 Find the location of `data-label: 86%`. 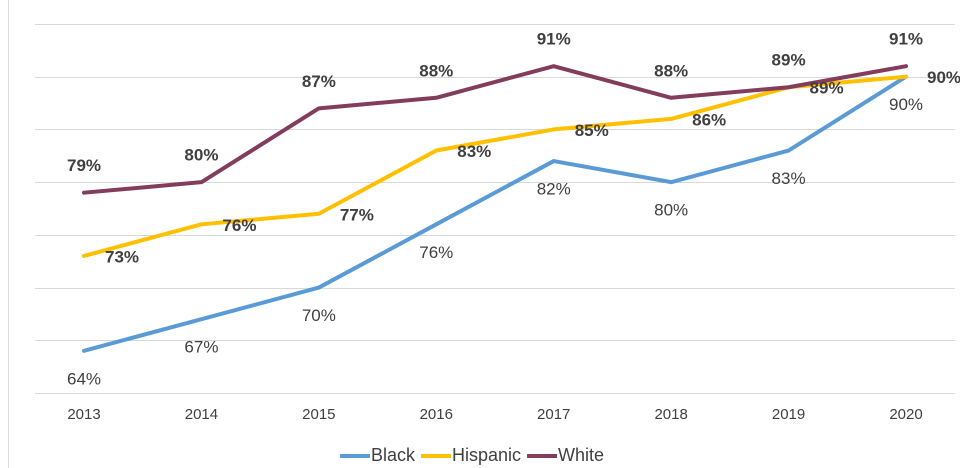

data-label: 86% is located at coordinates (709, 119).